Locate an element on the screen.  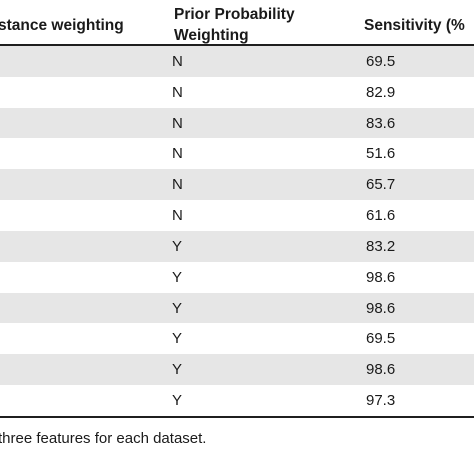
sensitivity-cell: 82.9 is located at coordinates (381, 92).